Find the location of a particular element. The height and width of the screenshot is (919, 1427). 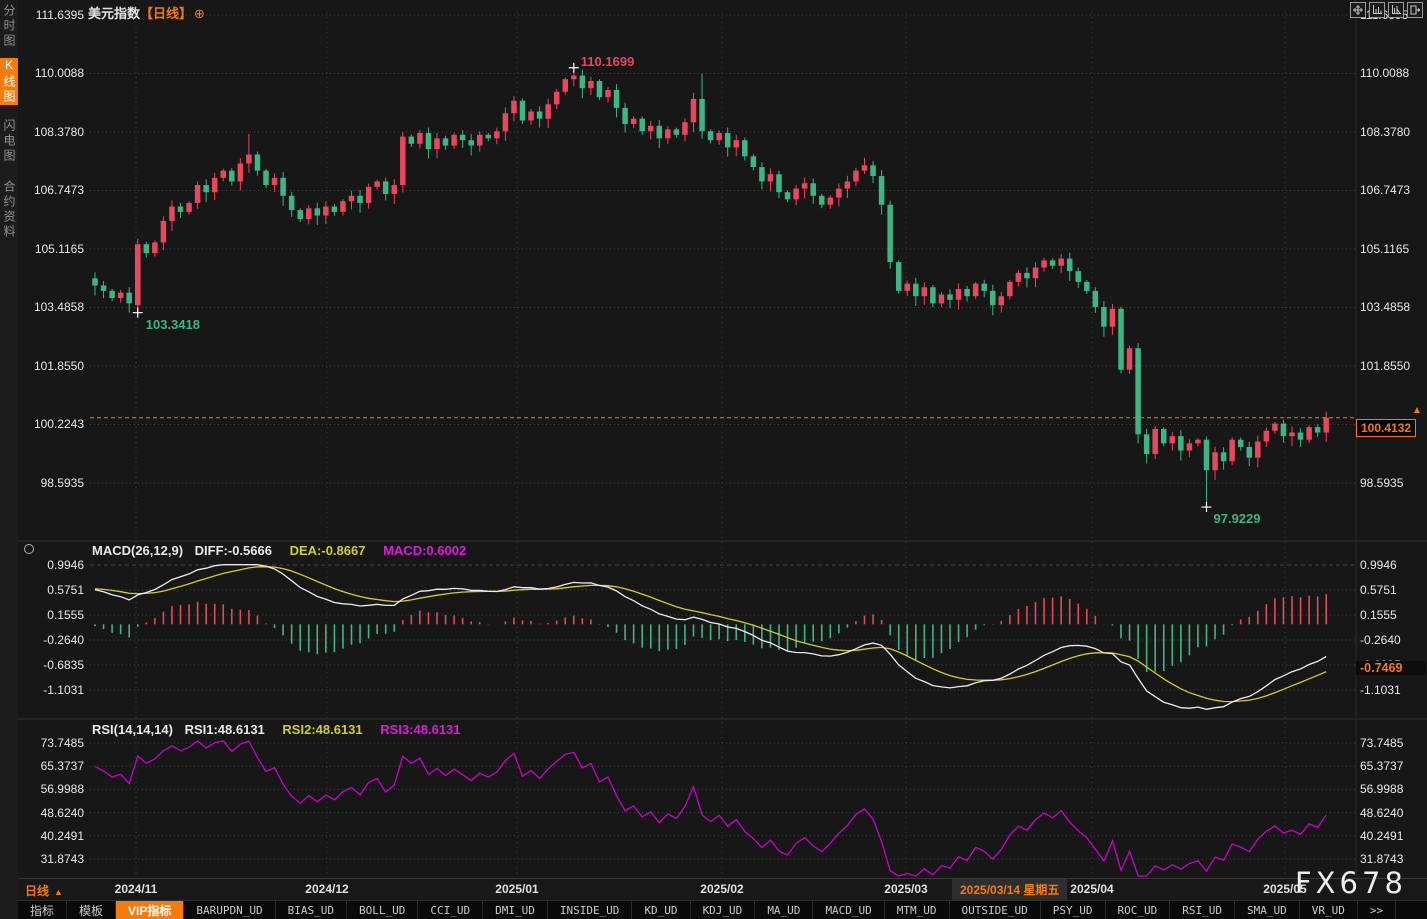

toolbar-tab-roc_ud: ROC_UD is located at coordinates (1138, 910).